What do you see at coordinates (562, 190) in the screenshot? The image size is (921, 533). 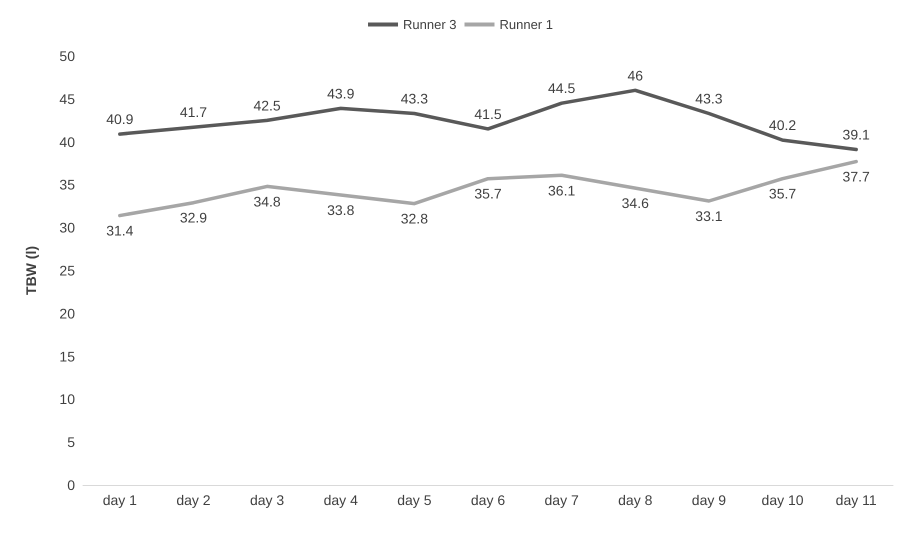 I see `data-label: 36.1` at bounding box center [562, 190].